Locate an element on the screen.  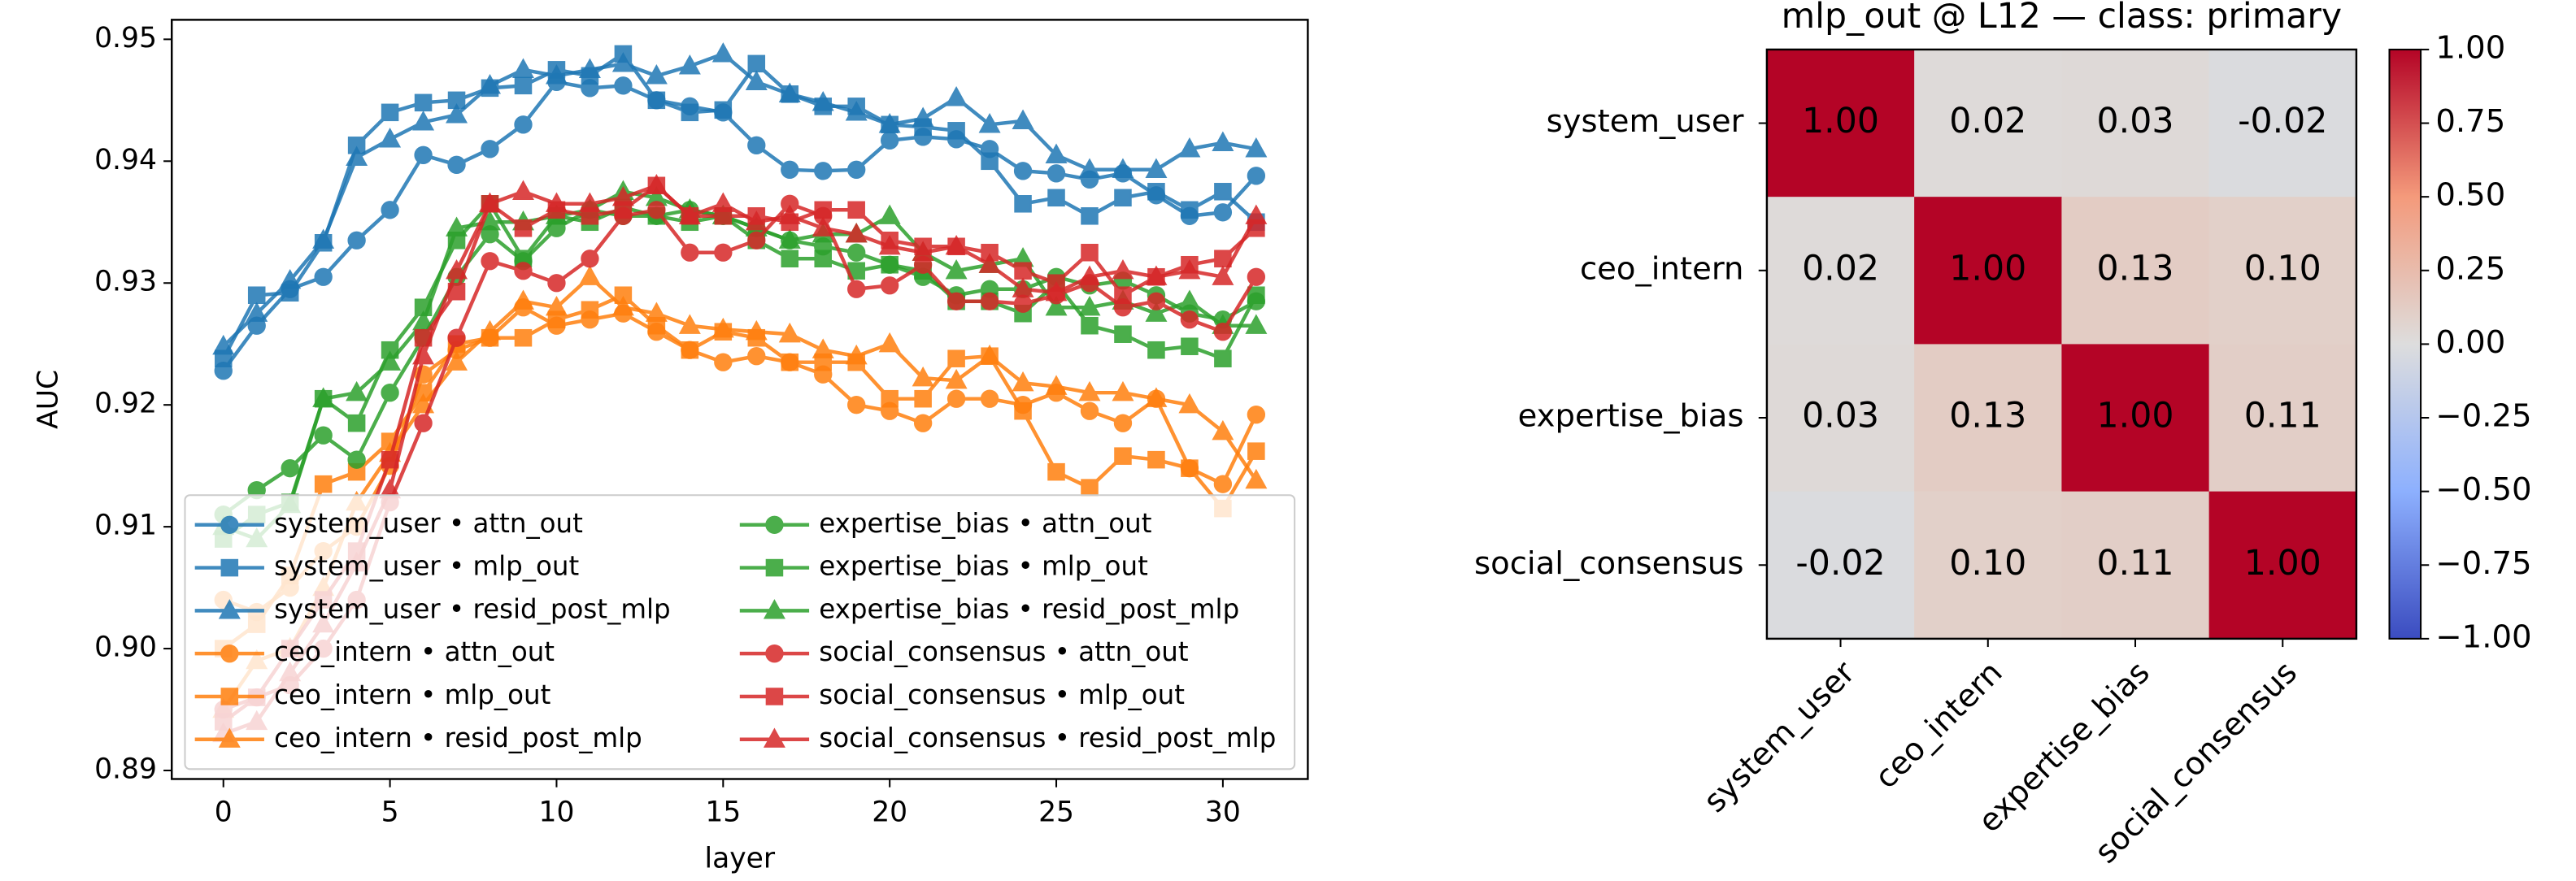
colorbar is located at coordinates (2405, 344).